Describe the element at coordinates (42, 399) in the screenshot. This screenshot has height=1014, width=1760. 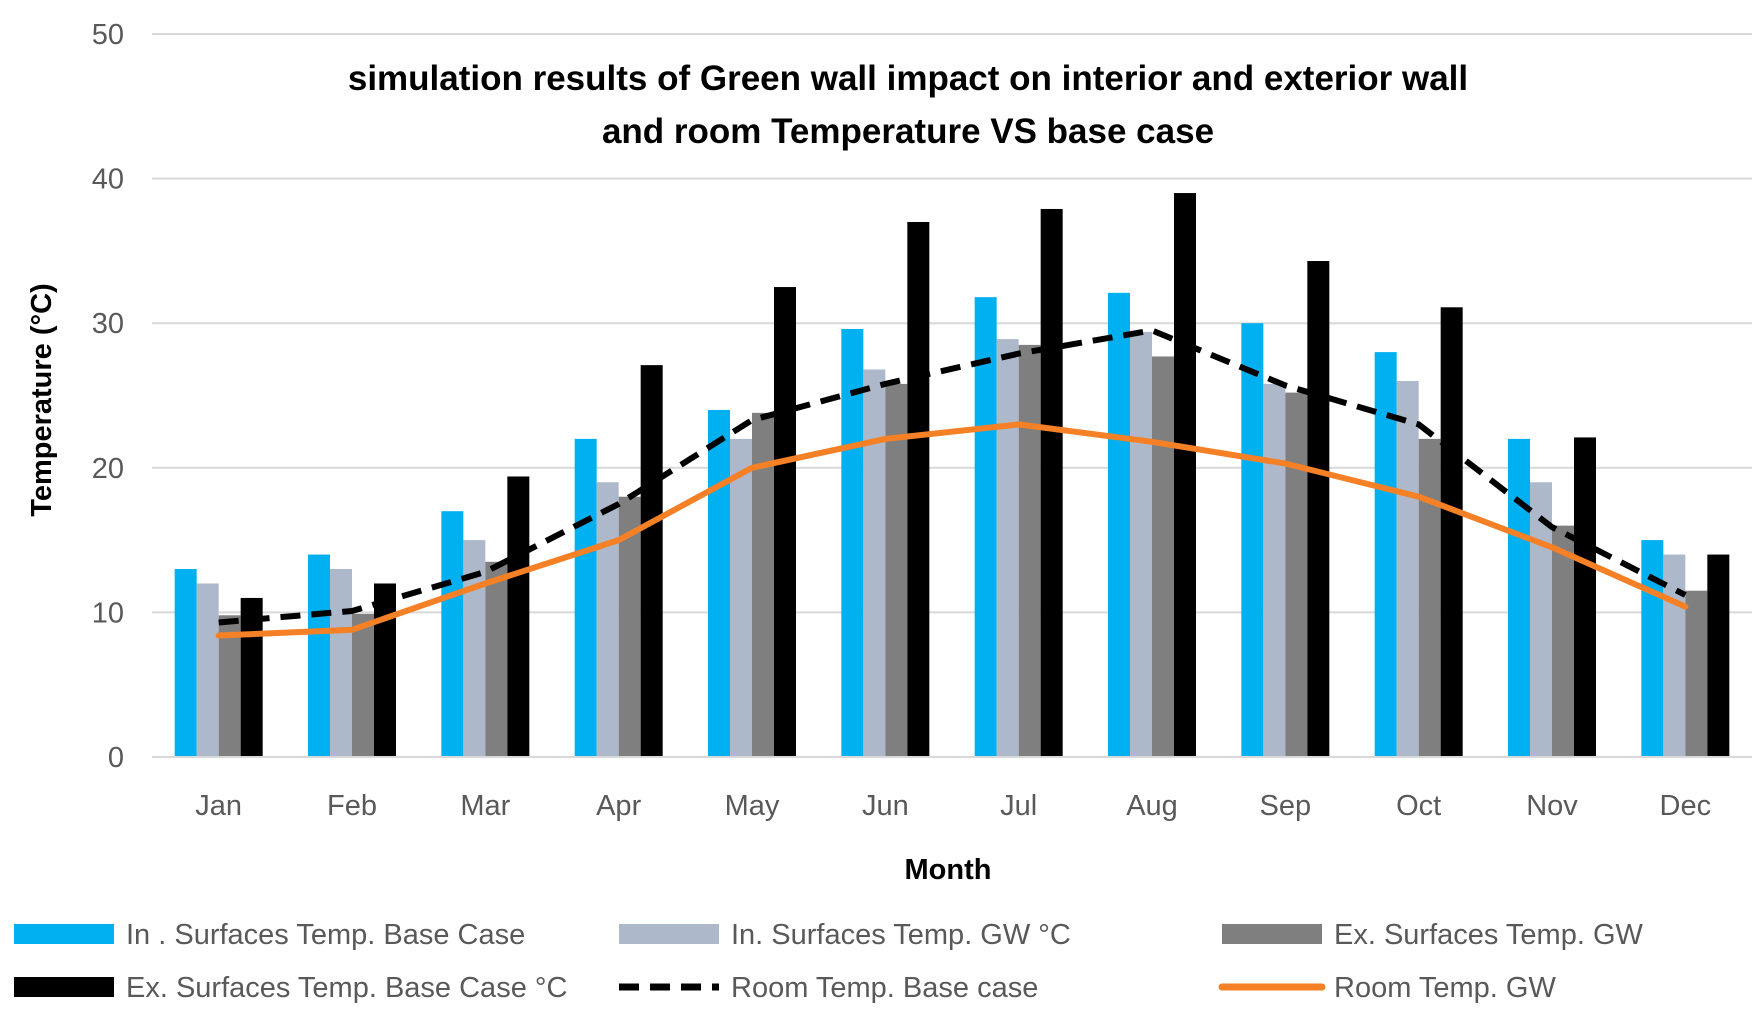
I see `y-axis-title: Temperature (°C)` at that location.